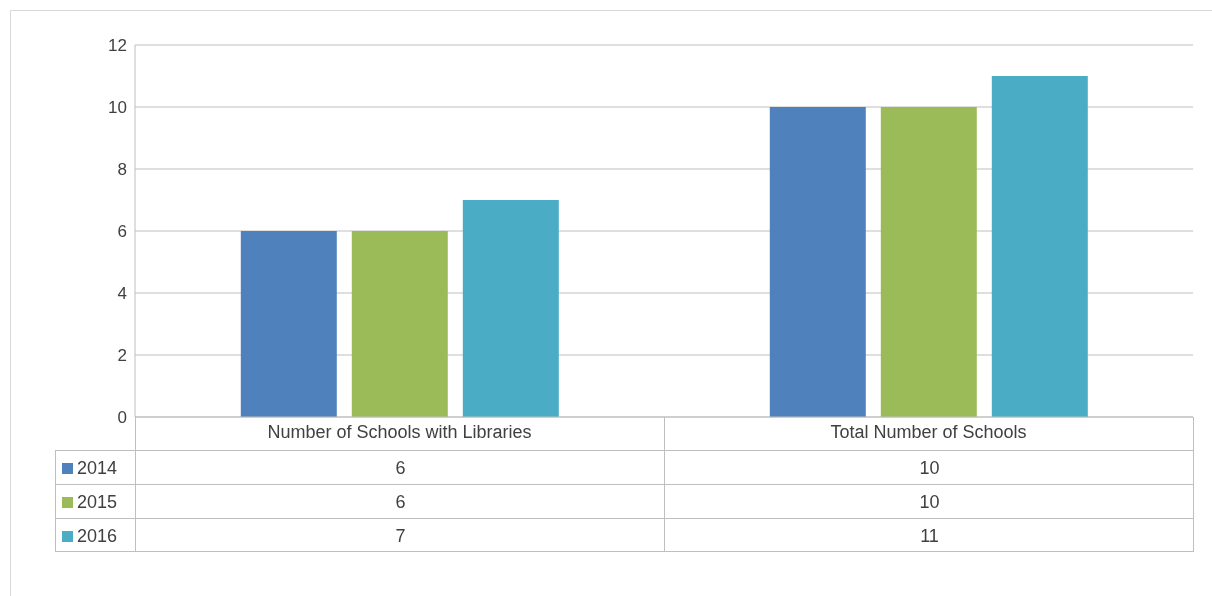 Image resolution: width=1212 pixels, height=596 pixels. I want to click on y-tick-label: 10, so click(117, 108).